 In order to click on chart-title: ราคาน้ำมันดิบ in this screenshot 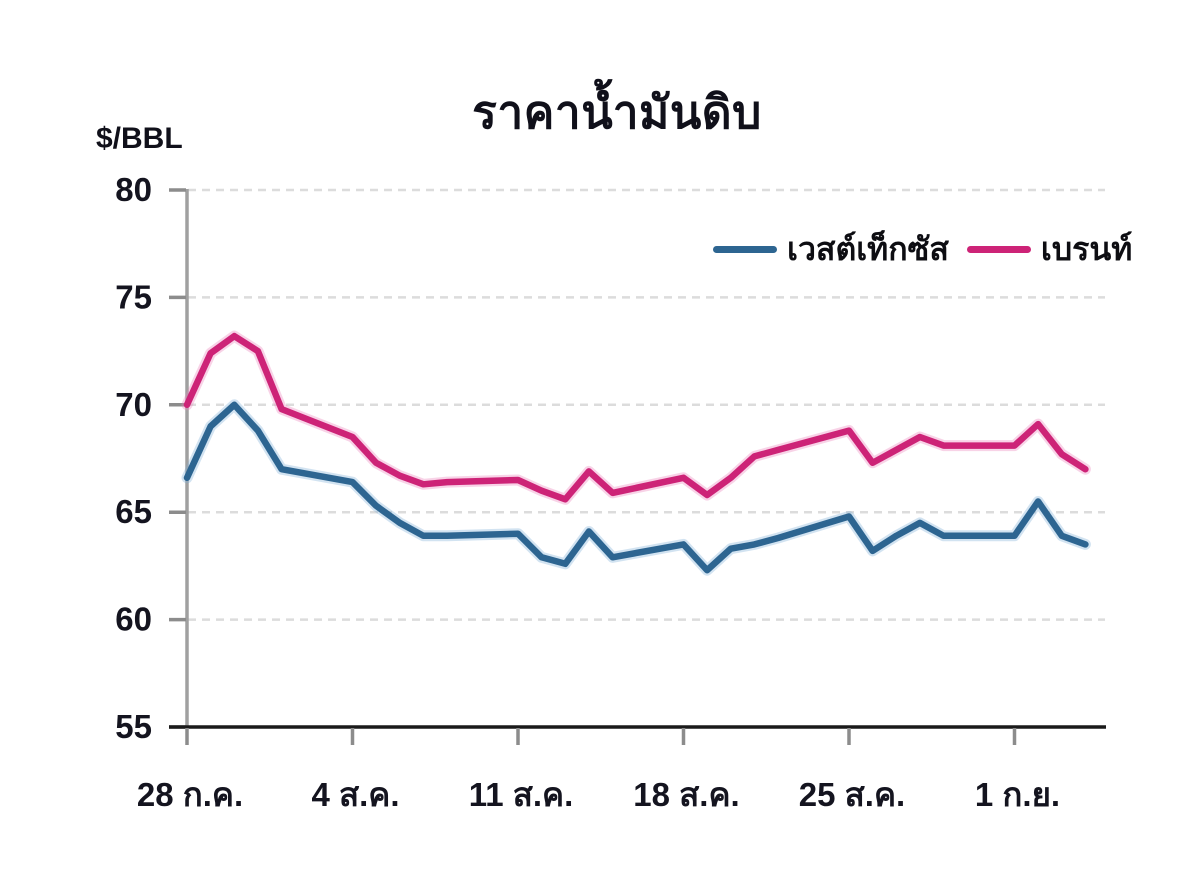, I will do `click(617, 112)`.